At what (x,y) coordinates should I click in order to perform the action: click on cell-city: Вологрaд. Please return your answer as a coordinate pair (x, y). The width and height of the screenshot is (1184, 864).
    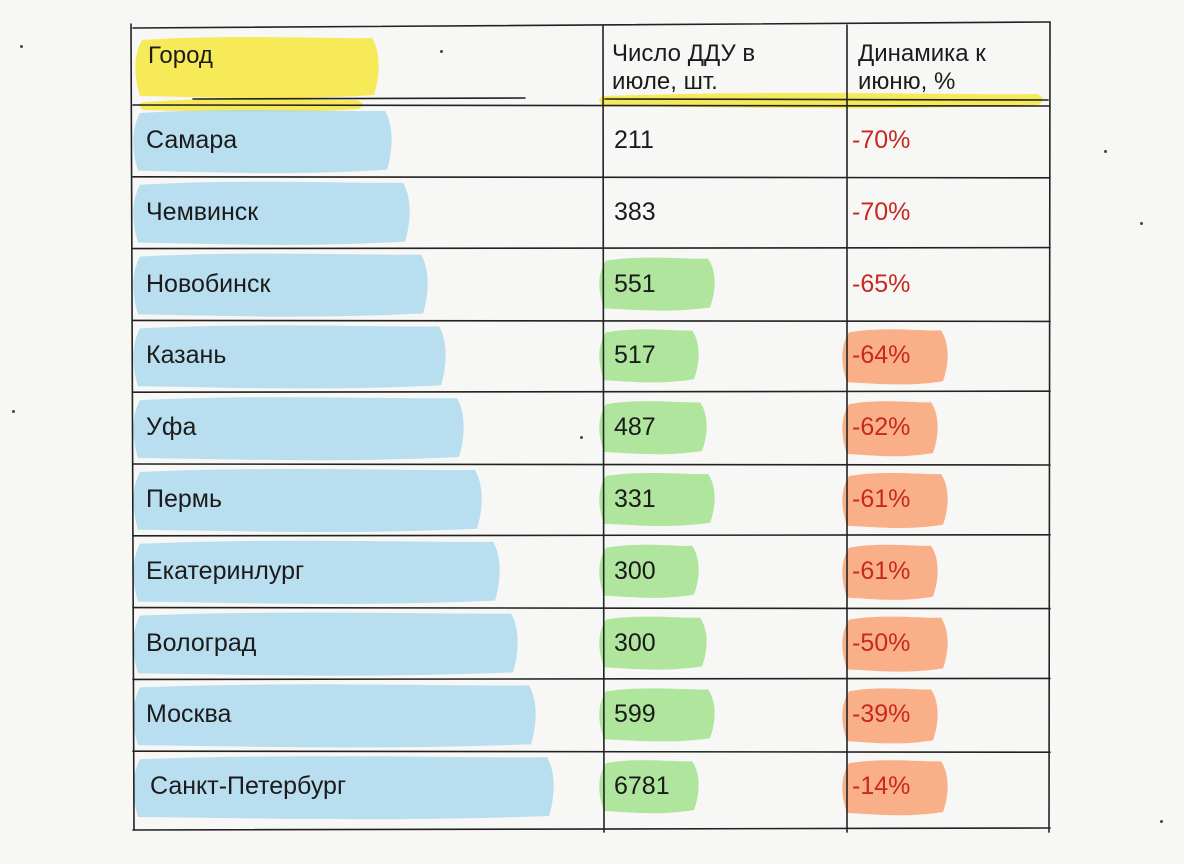
    Looking at the image, I should click on (201, 642).